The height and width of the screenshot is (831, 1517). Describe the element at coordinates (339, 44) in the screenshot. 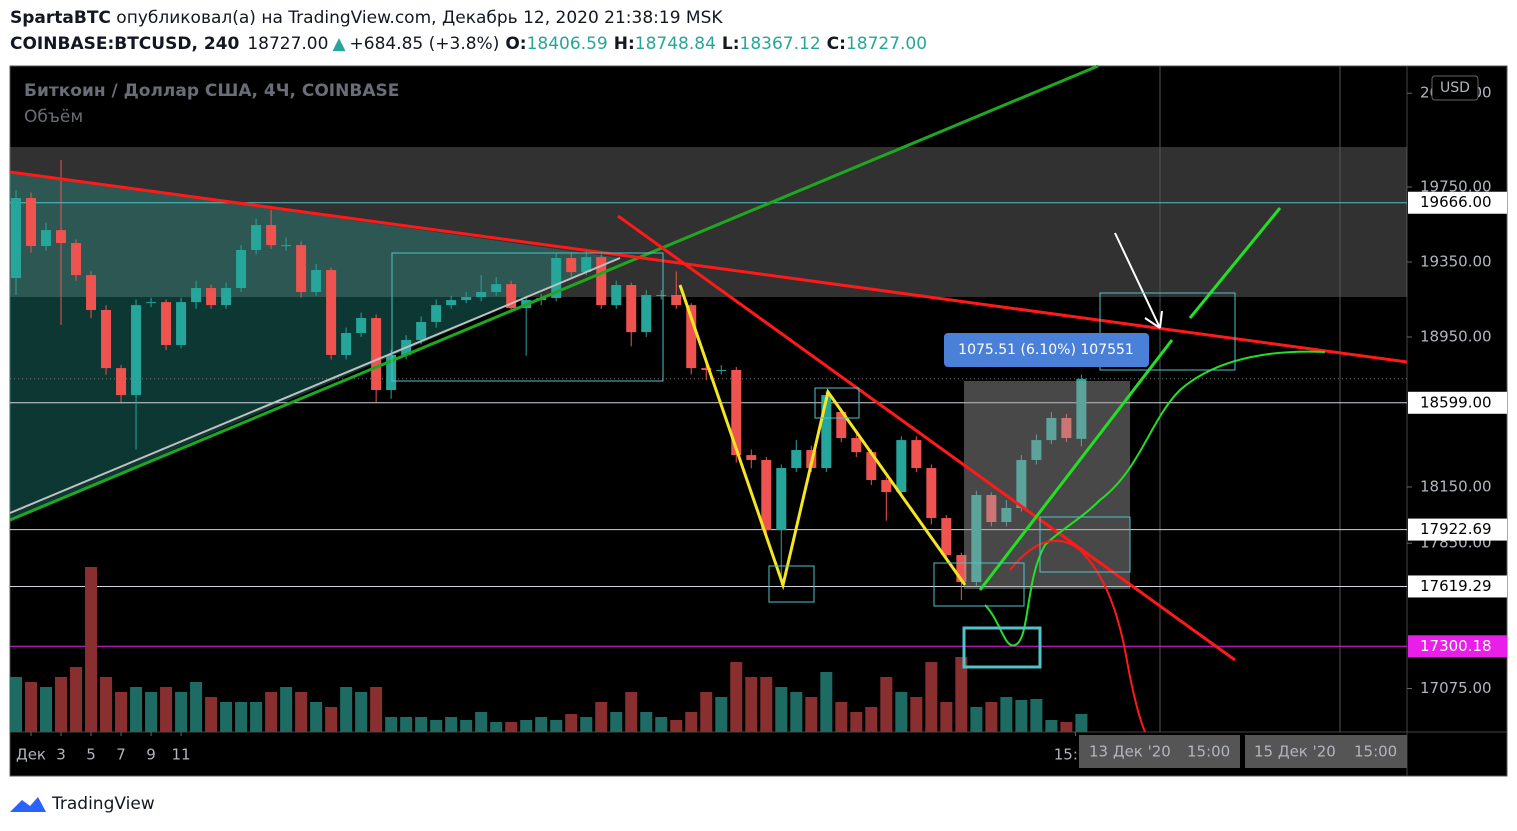

I see `arrow: ▲` at that location.